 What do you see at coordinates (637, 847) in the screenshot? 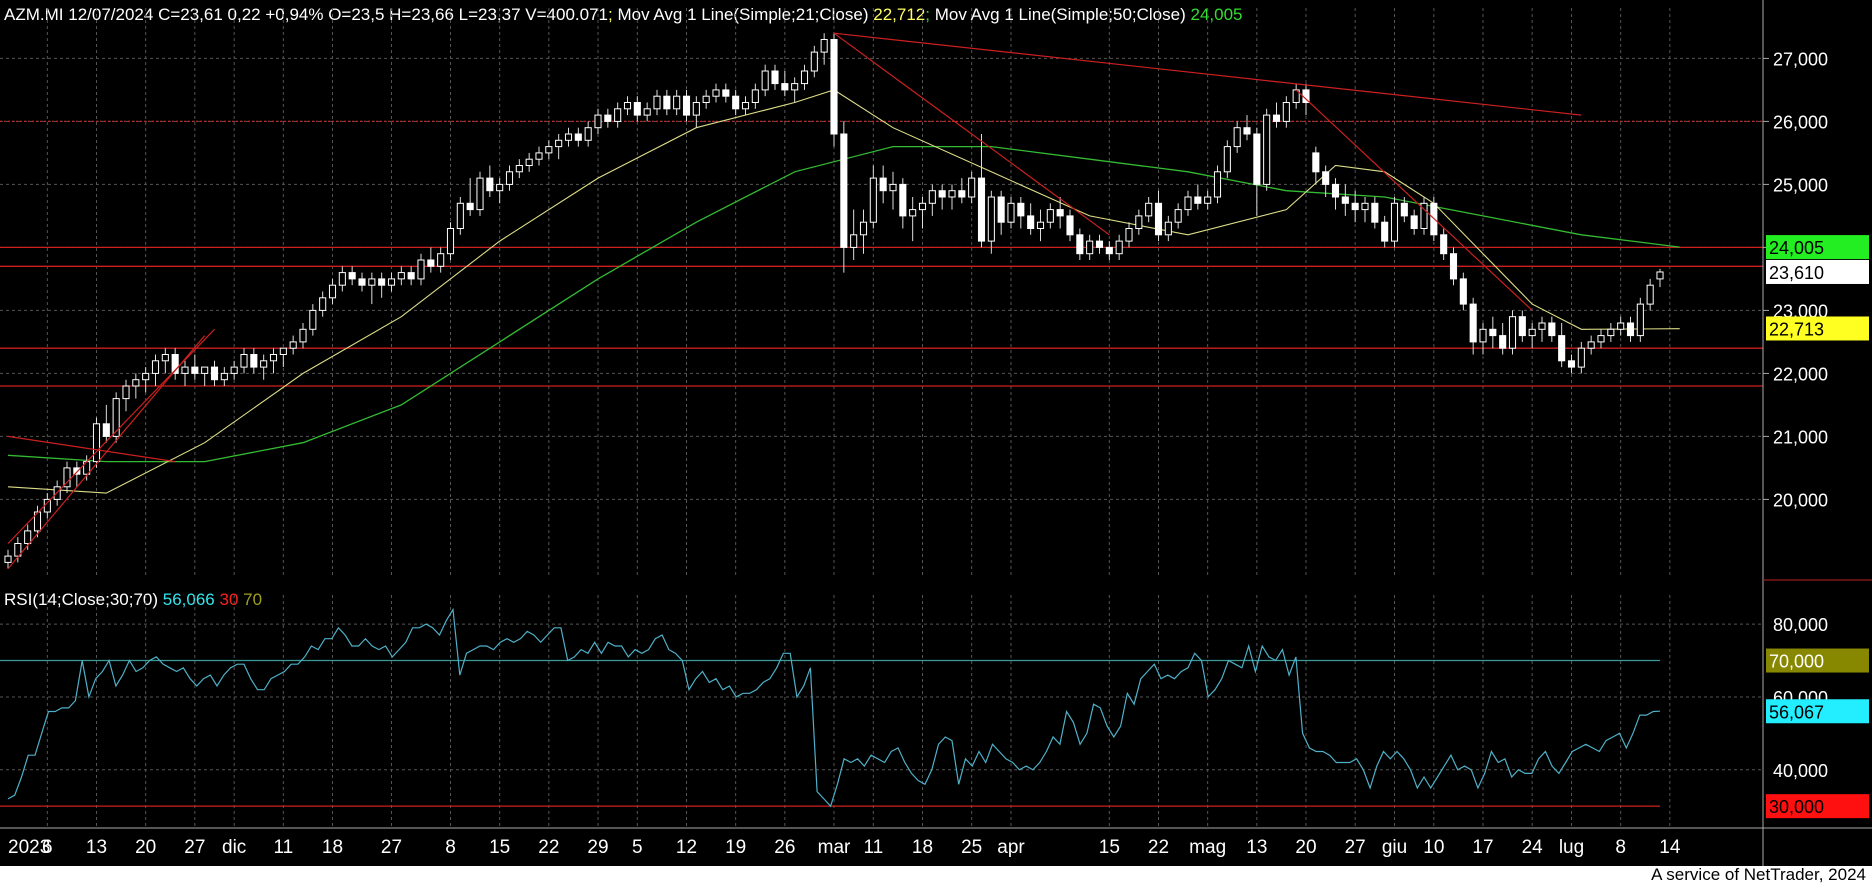
I see `x-tick-label: 5` at bounding box center [637, 847].